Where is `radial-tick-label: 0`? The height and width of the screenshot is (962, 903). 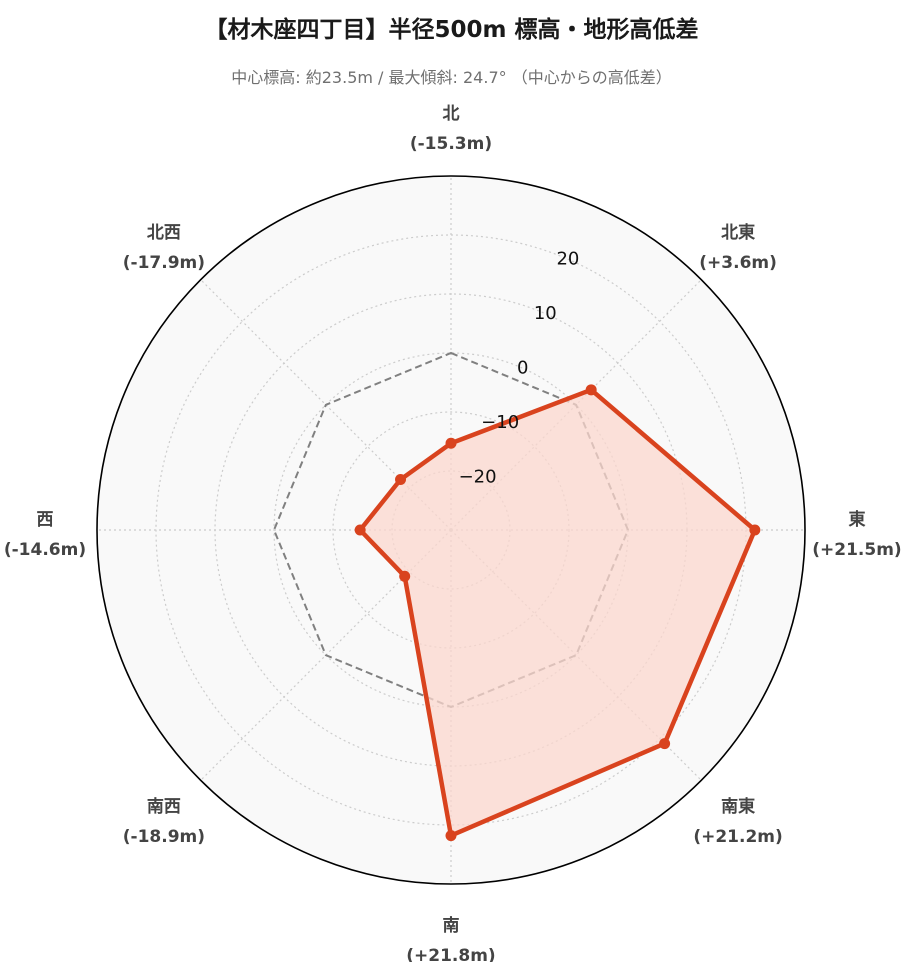 radial-tick-label: 0 is located at coordinates (522, 367).